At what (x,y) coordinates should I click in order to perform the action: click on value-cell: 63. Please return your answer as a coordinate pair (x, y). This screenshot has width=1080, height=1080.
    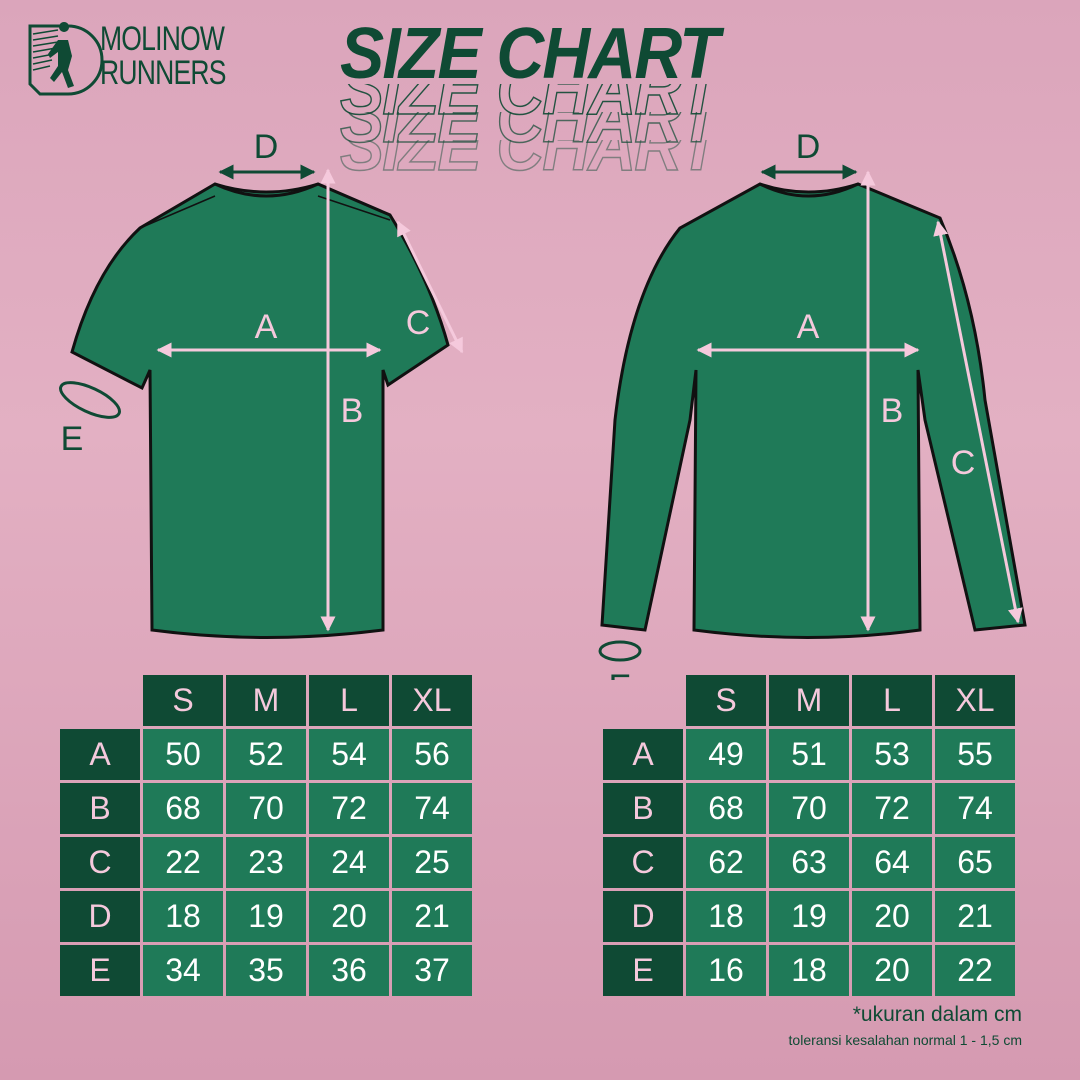
    Looking at the image, I should click on (809, 862).